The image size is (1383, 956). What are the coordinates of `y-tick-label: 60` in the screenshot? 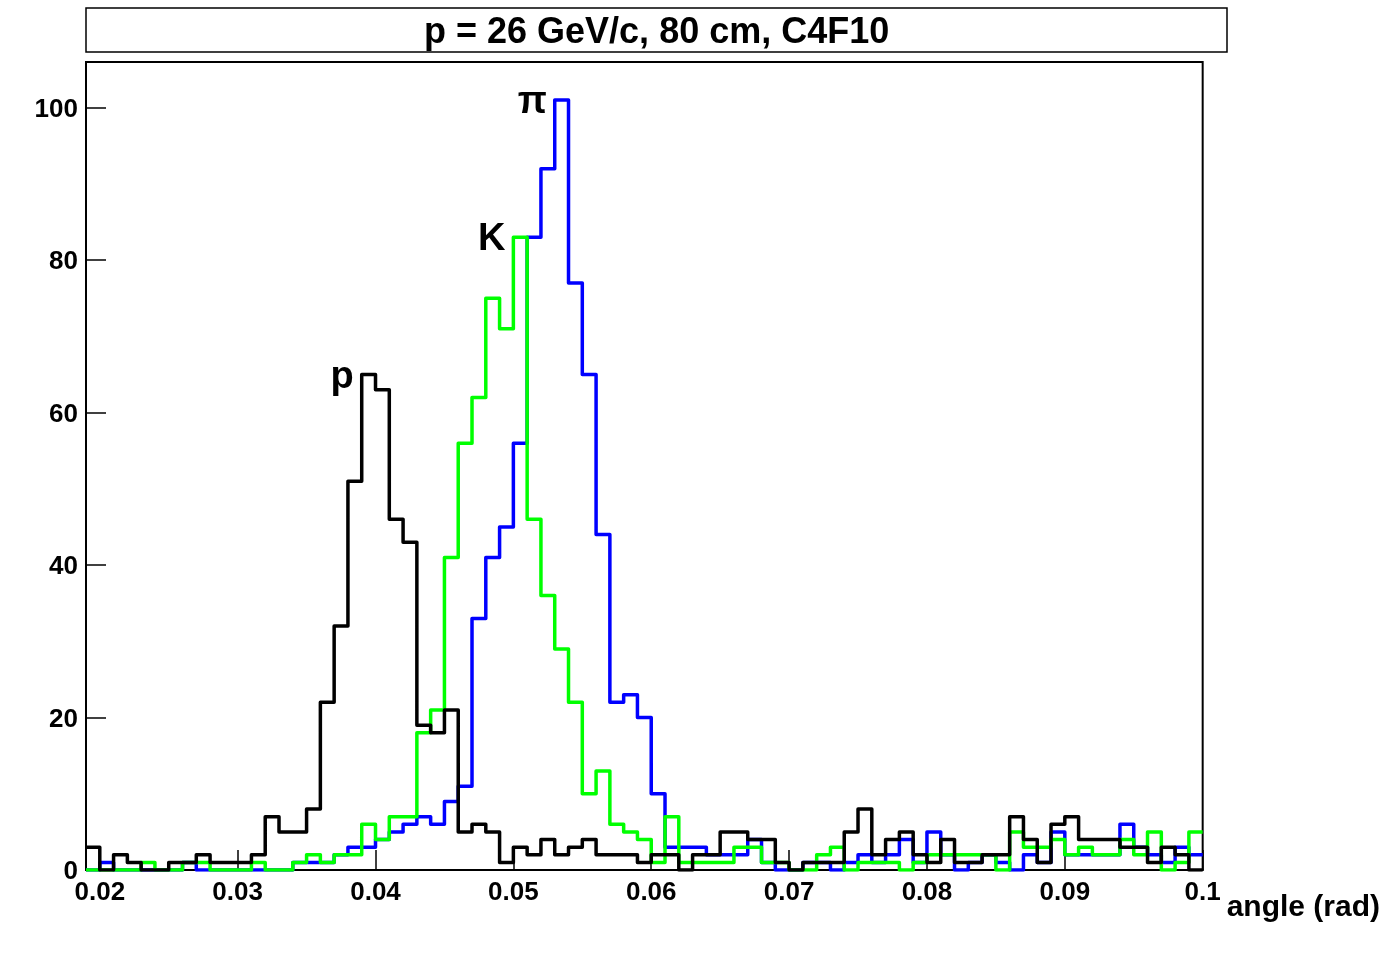 It's located at (63, 412).